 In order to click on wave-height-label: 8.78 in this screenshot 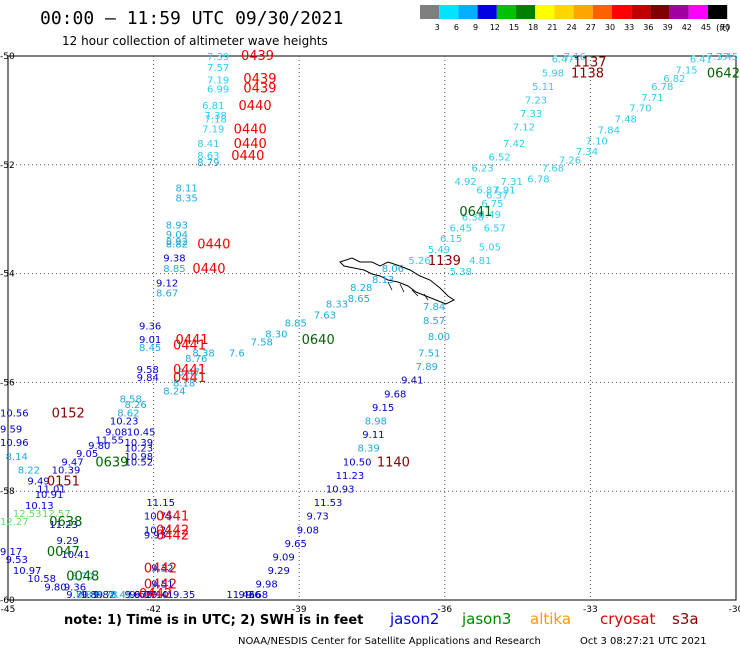, I will do `click(106, 595)`.